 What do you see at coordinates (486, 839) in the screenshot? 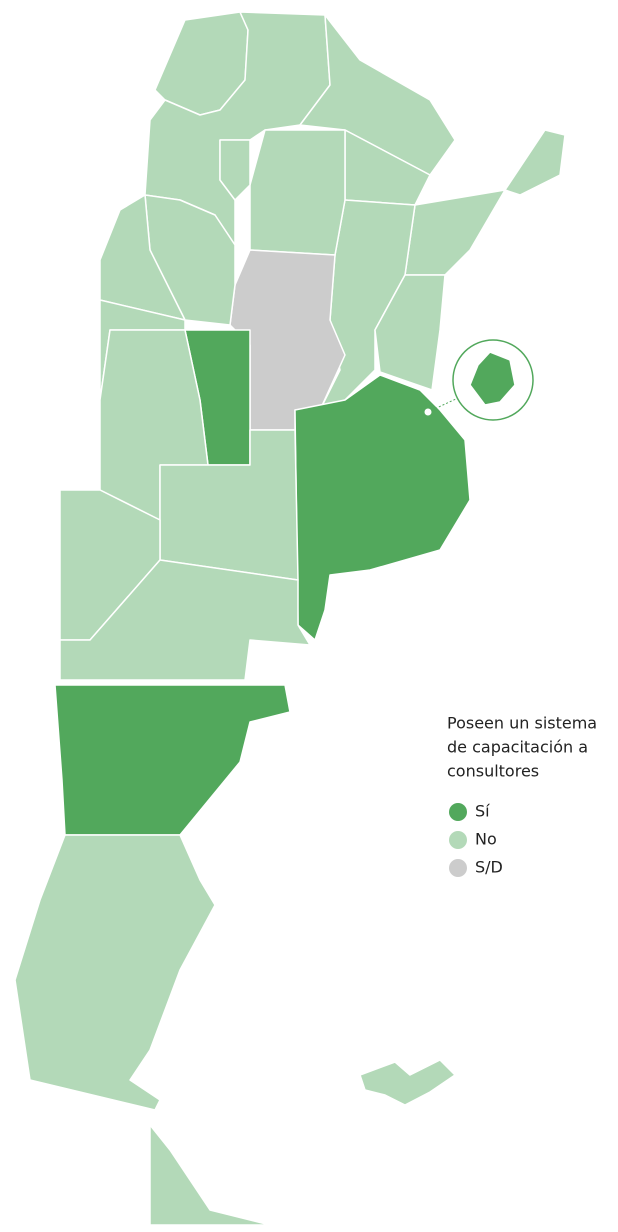
I see `legend-label: No` at bounding box center [486, 839].